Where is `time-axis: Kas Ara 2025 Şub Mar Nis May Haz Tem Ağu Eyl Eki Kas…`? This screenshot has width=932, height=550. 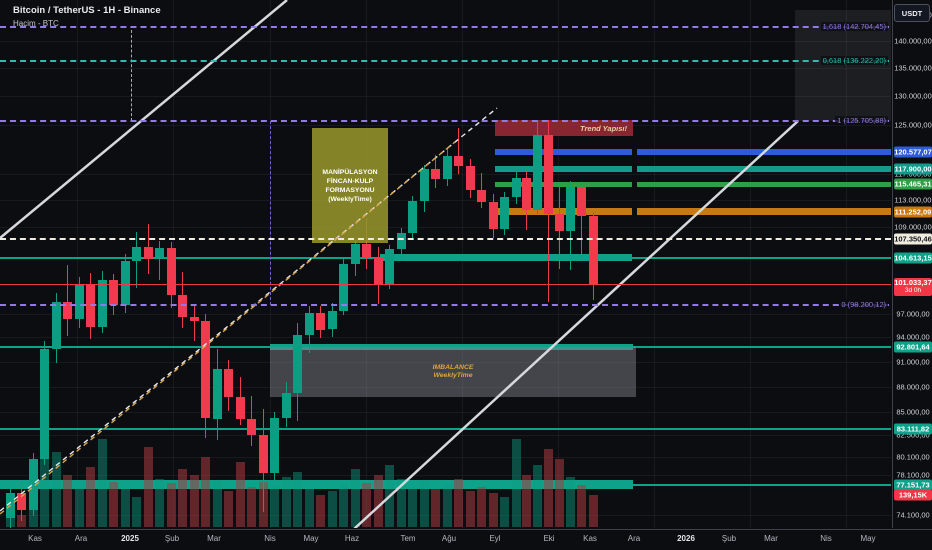
time-axis: Kas Ara 2025 Şub Mar Nis May Haz Tem Ağu Eyl Eki Kas… is located at coordinates (466, 539).